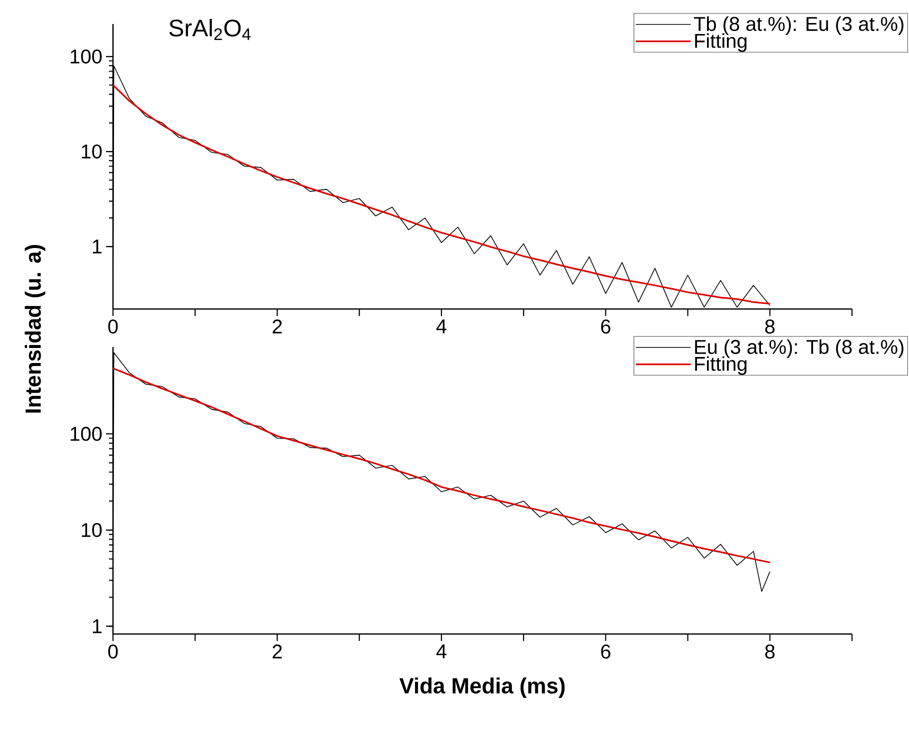 The width and height of the screenshot is (909, 732). What do you see at coordinates (35, 329) in the screenshot?
I see `y-axis-title: Intensidad (u. a)` at bounding box center [35, 329].